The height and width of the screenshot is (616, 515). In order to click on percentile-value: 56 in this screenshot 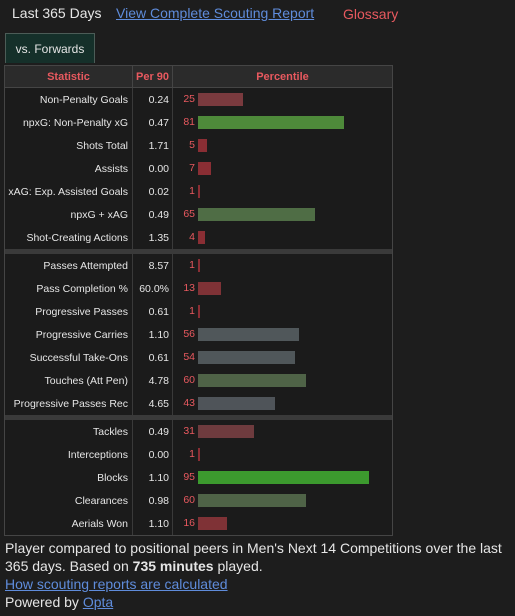, I will do `click(189, 334)`.